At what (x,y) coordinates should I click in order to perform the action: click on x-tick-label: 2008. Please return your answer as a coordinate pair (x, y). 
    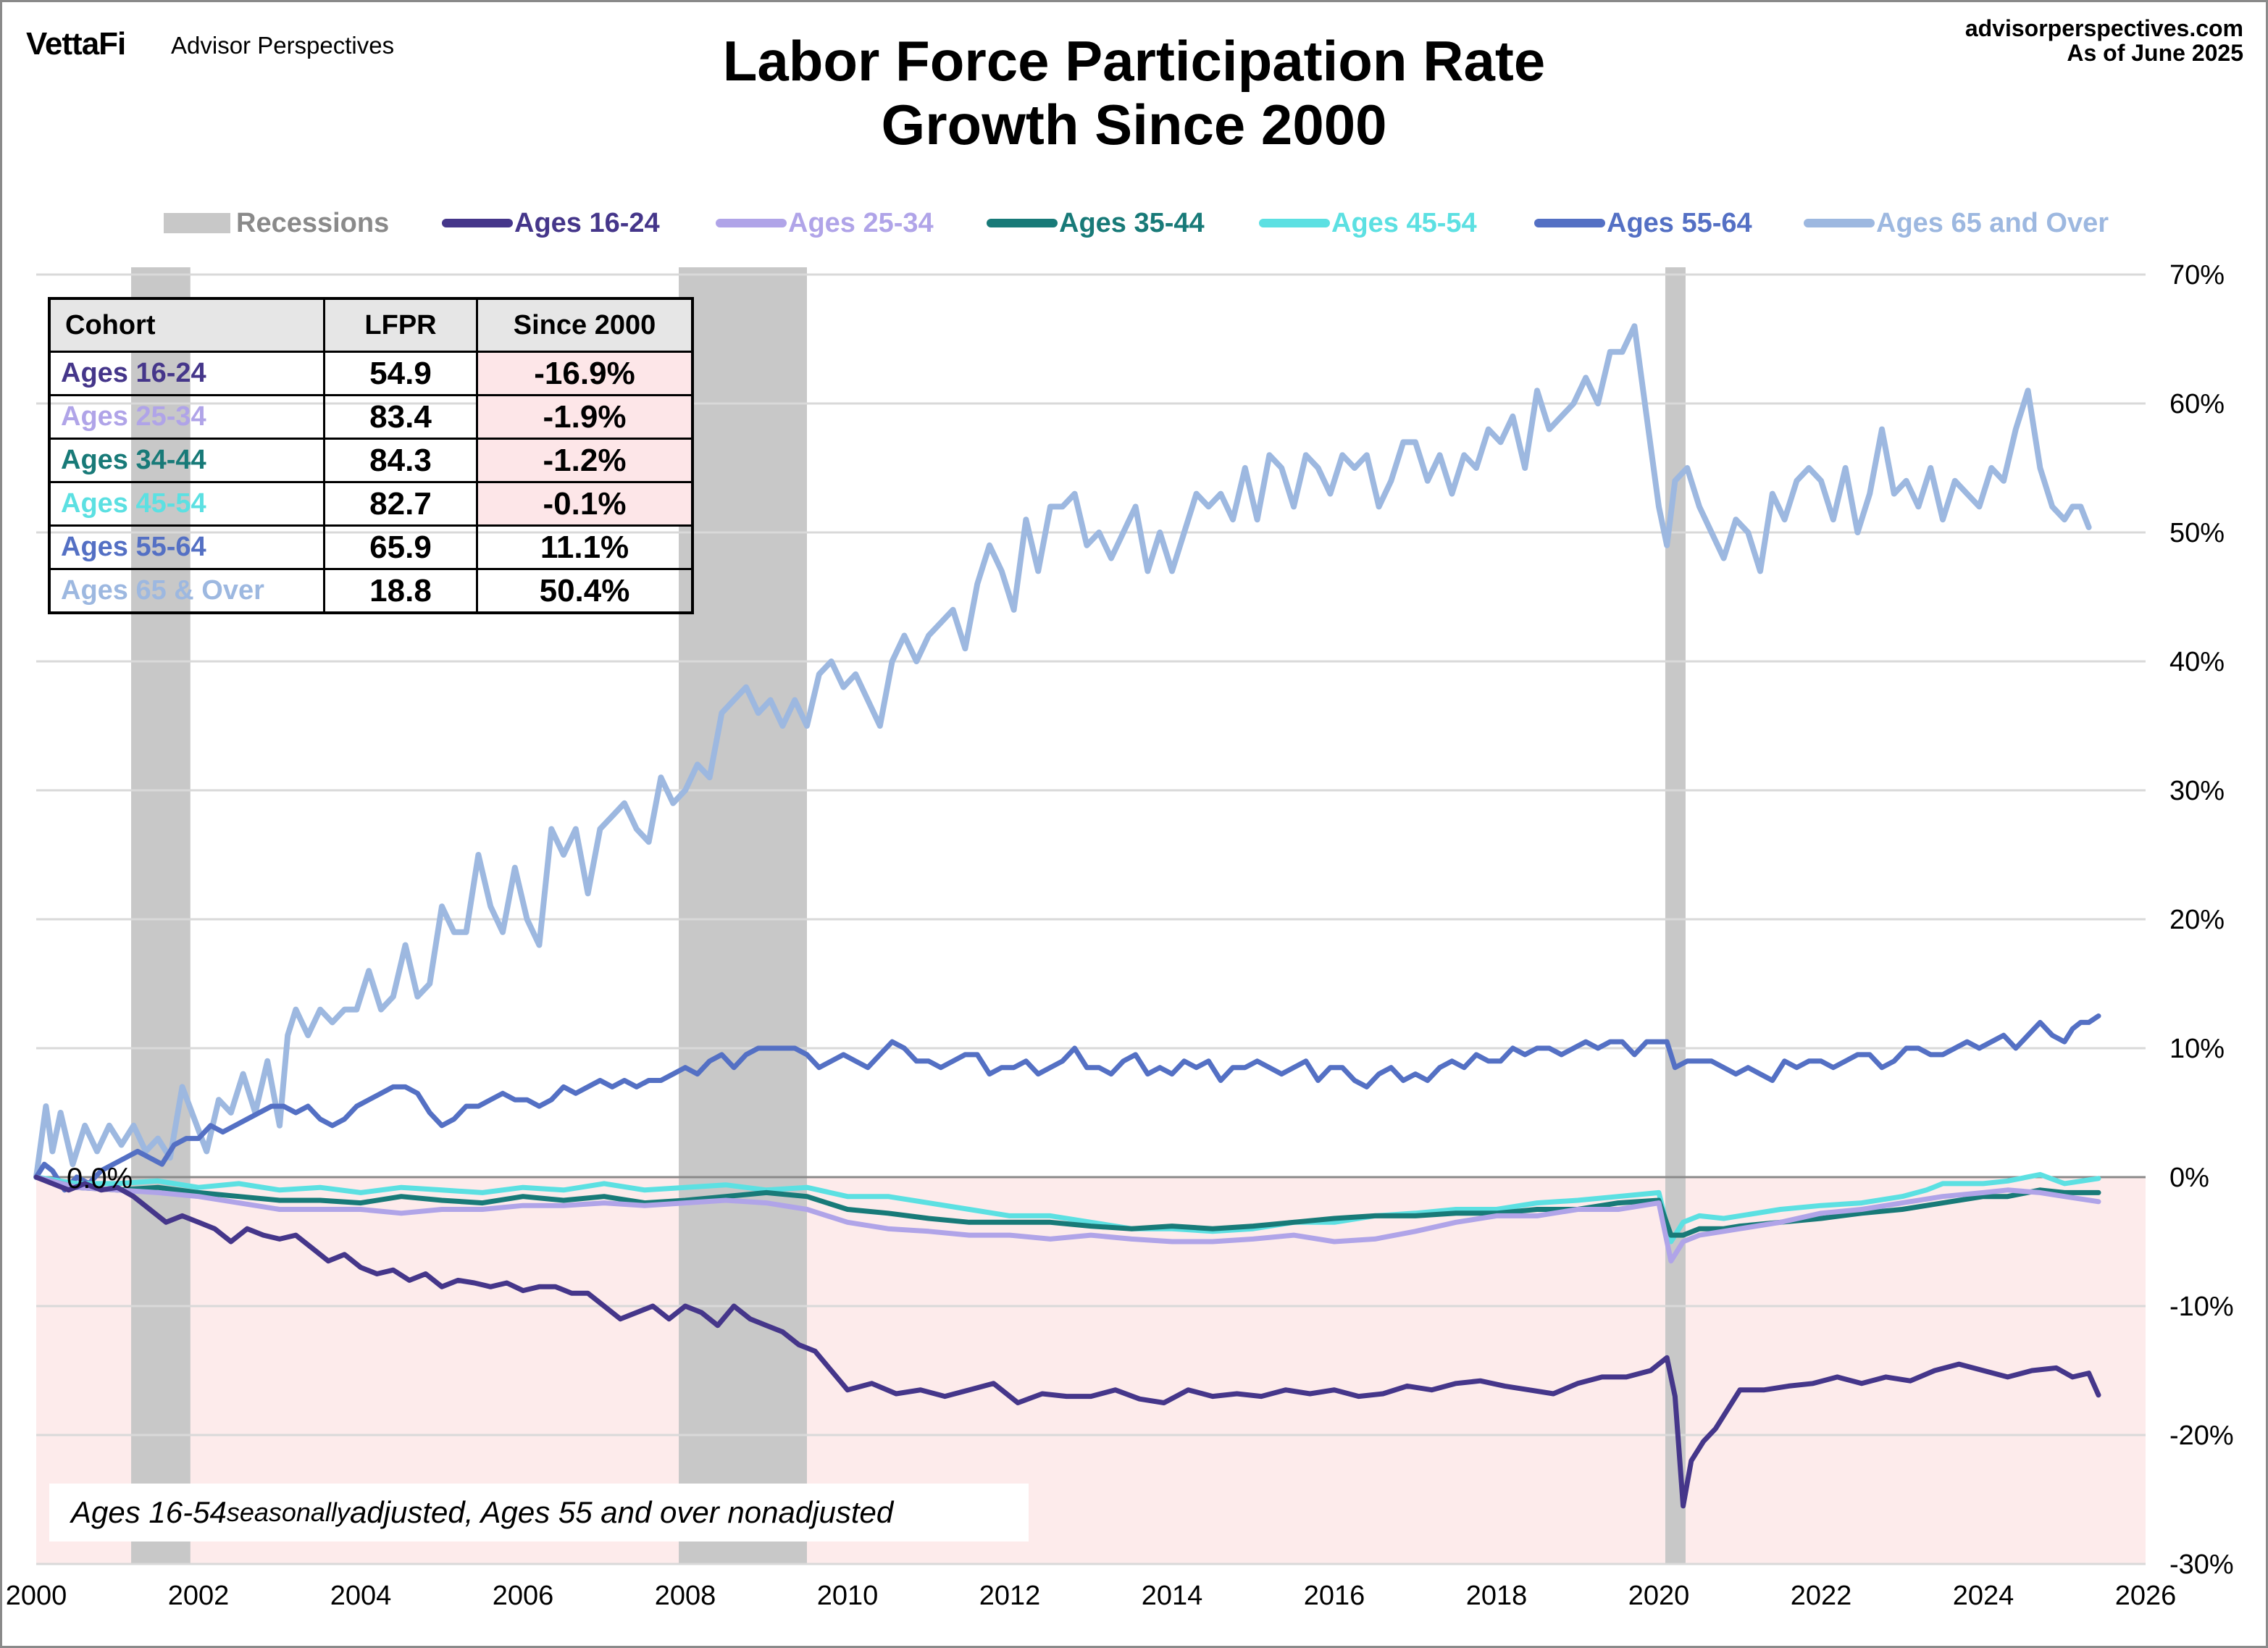
    Looking at the image, I should click on (686, 1596).